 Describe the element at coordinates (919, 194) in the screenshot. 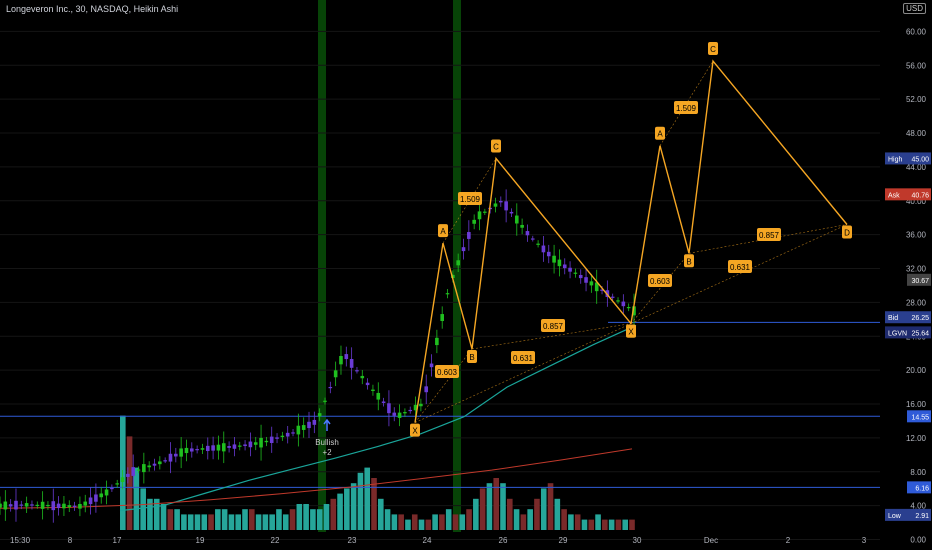

I see `price-tag-value-bg` at that location.